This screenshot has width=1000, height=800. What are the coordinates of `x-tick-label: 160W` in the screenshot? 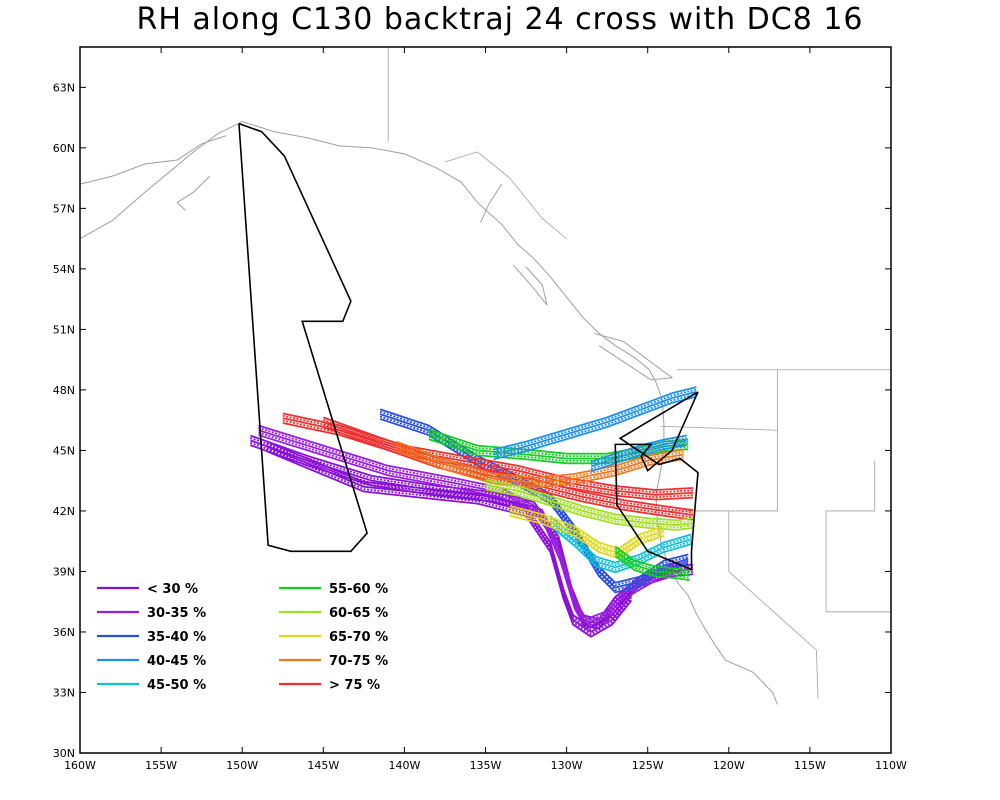 It's located at (80, 765).